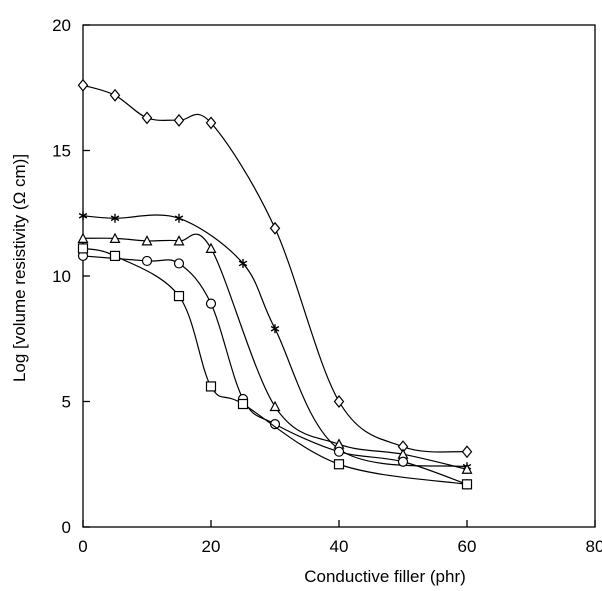 The image size is (602, 591). Describe the element at coordinates (339, 546) in the screenshot. I see `x-tick-label: 40` at that location.